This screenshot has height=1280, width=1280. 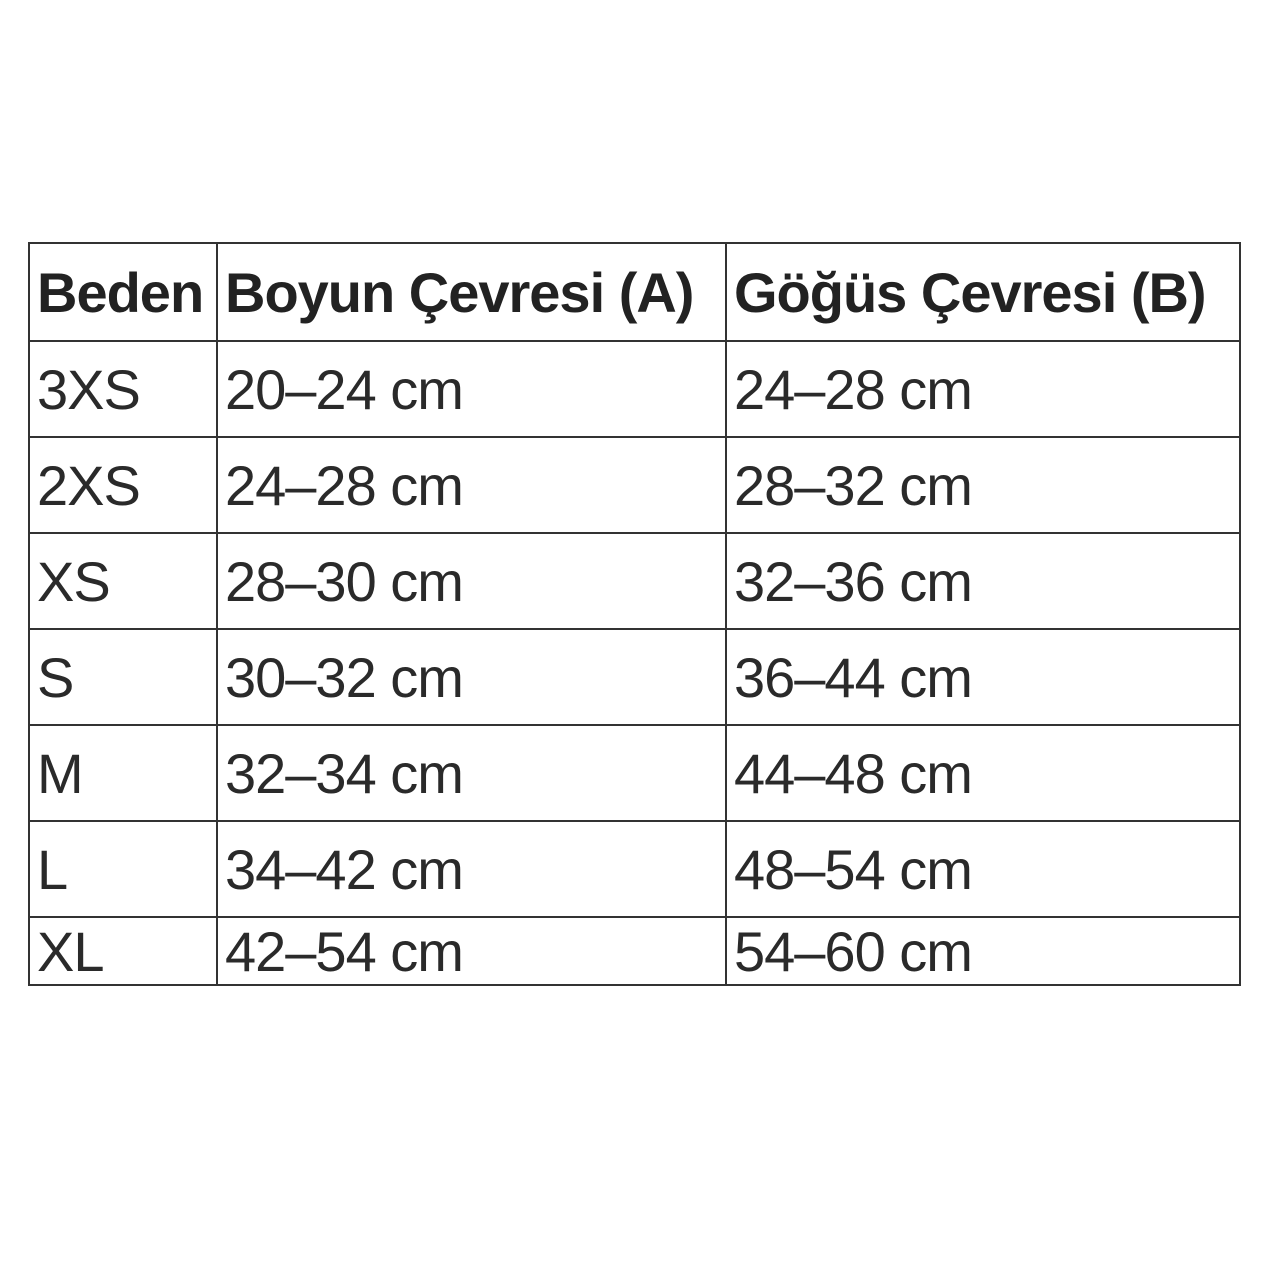 I want to click on chest-cell: 44–48 cm, so click(x=983, y=773).